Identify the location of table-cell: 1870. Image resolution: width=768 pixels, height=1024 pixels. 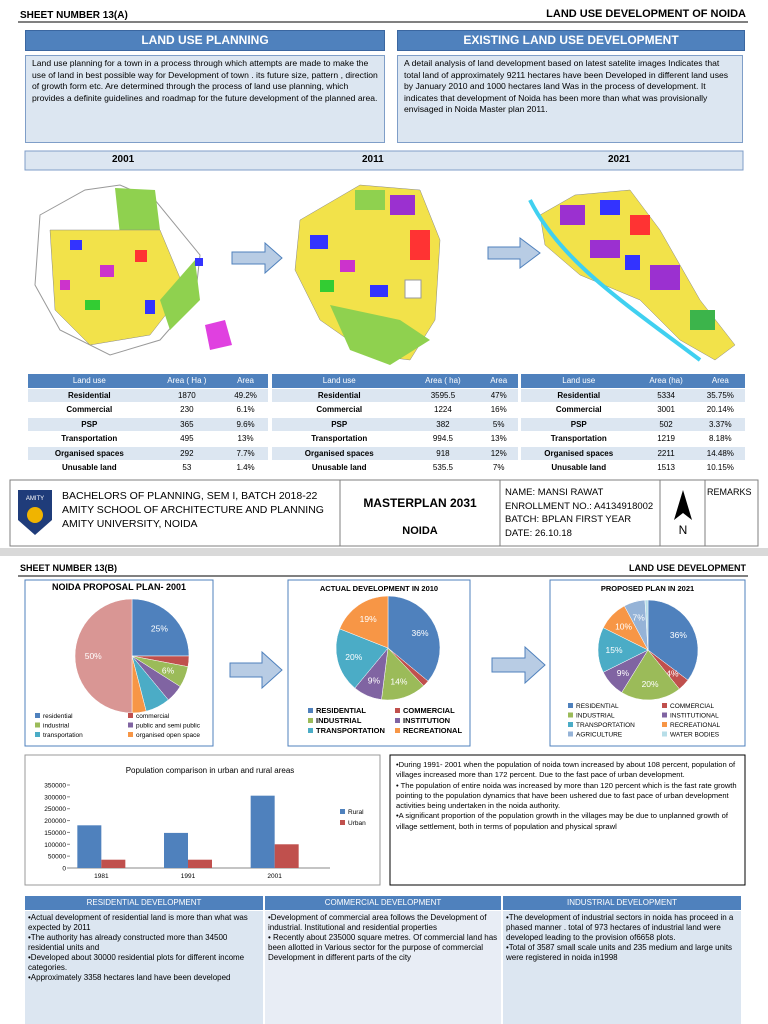
(187, 395).